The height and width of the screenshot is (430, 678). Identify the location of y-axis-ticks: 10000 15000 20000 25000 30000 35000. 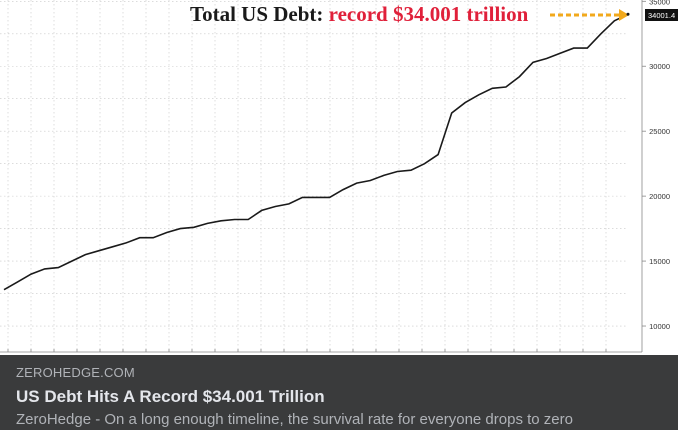
(656, 165).